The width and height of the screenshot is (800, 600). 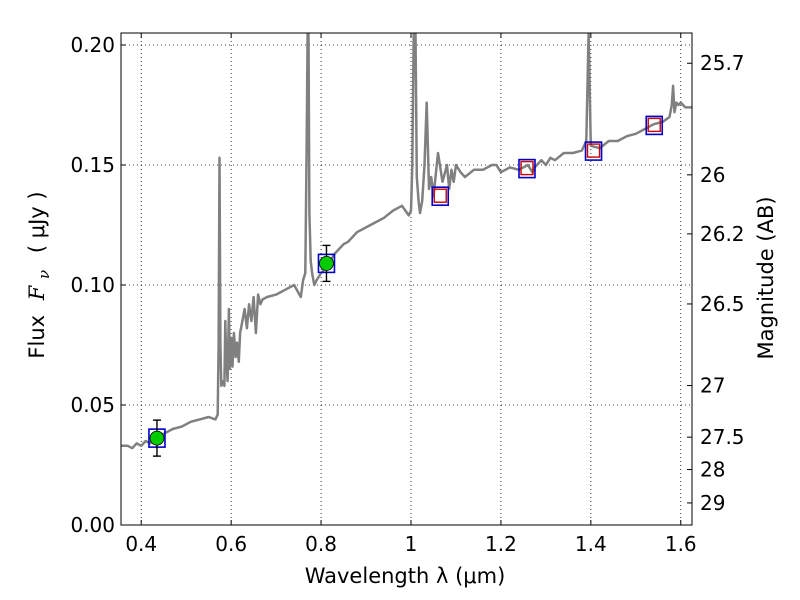 I want to click on mag-tick-label: 27, so click(x=712, y=386).